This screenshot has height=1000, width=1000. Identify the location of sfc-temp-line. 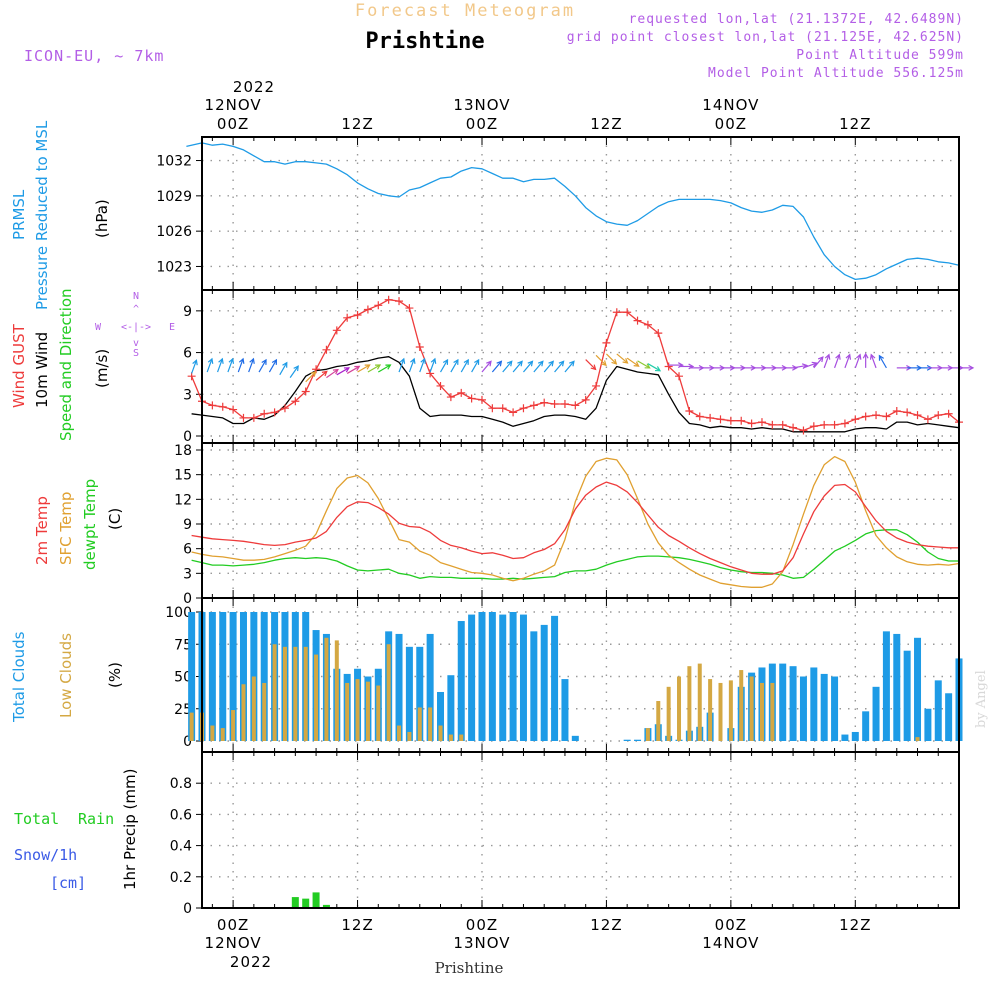
(575, 521).